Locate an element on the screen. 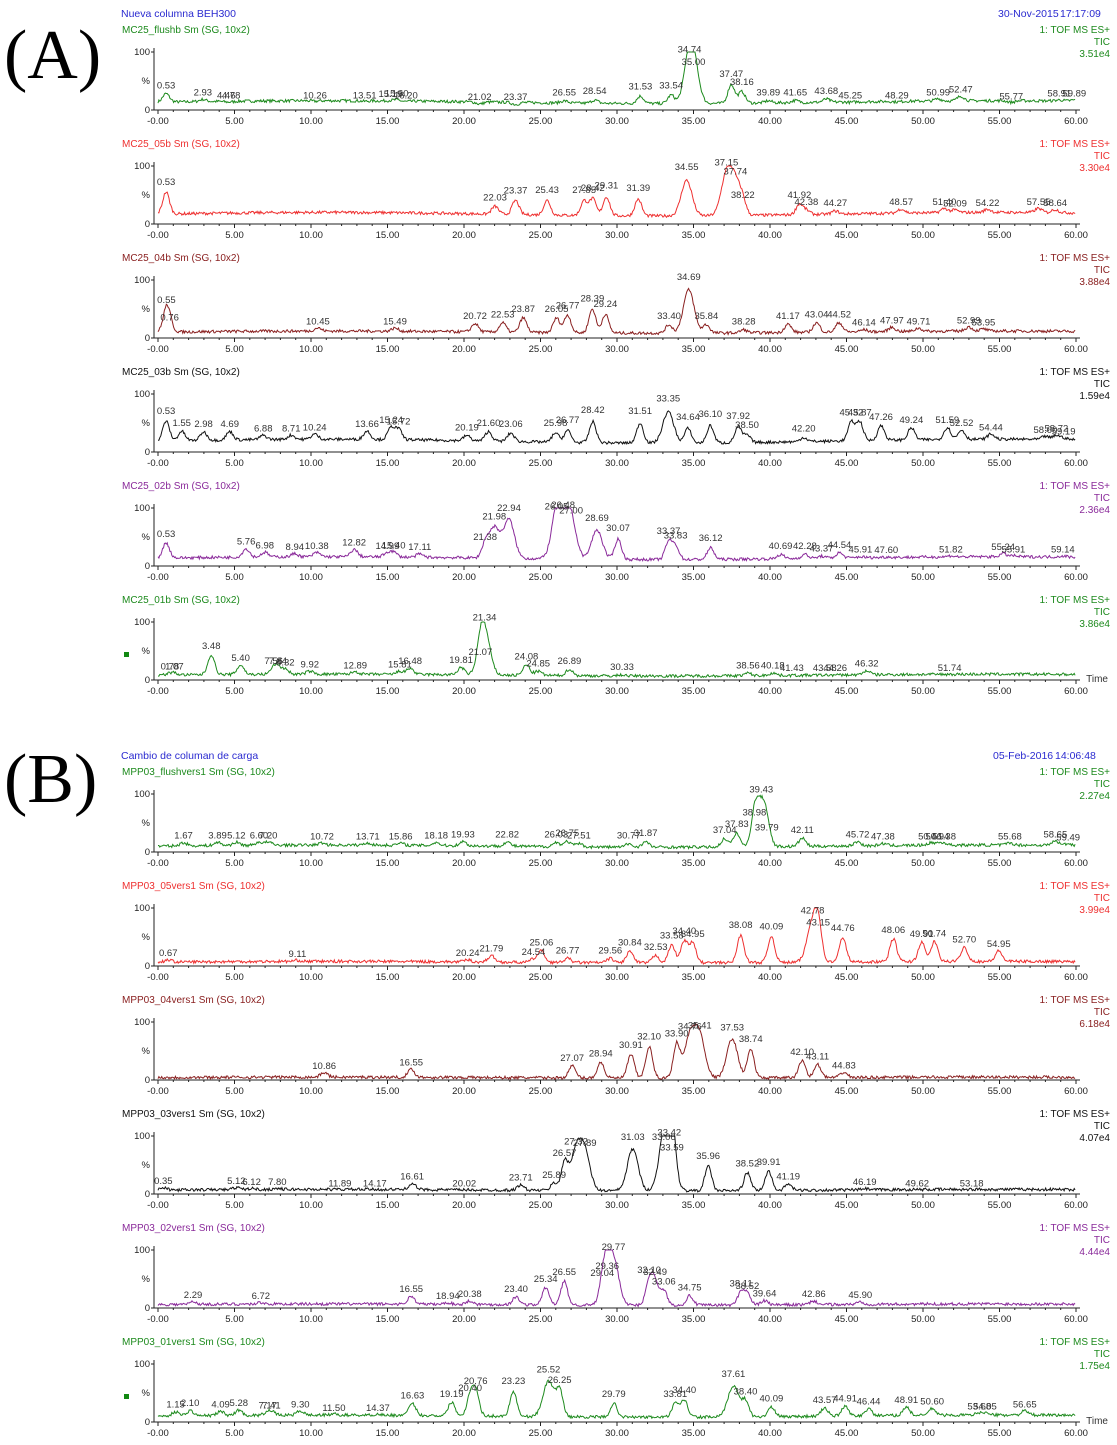 The width and height of the screenshot is (1117, 1445). peak-label: 34.69 is located at coordinates (689, 277).